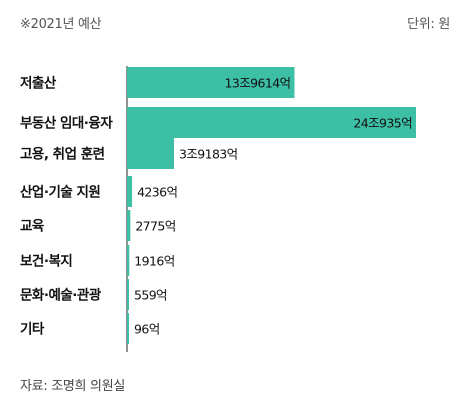 Image resolution: width=470 pixels, height=415 pixels. What do you see at coordinates (155, 226) in the screenshot?
I see `value-label-교육: 2775억` at bounding box center [155, 226].